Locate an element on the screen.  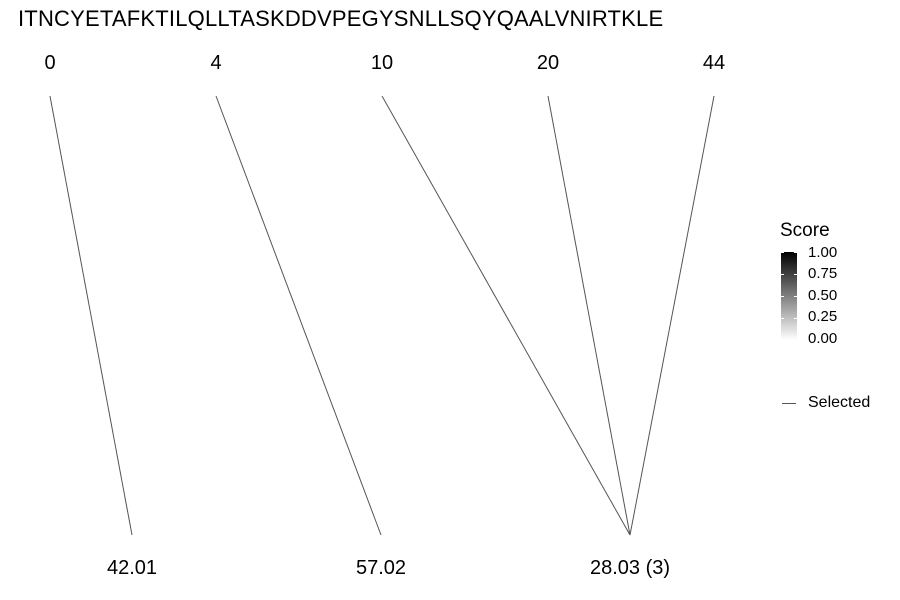
legend-tick: 0.75 is located at coordinates (823, 273).